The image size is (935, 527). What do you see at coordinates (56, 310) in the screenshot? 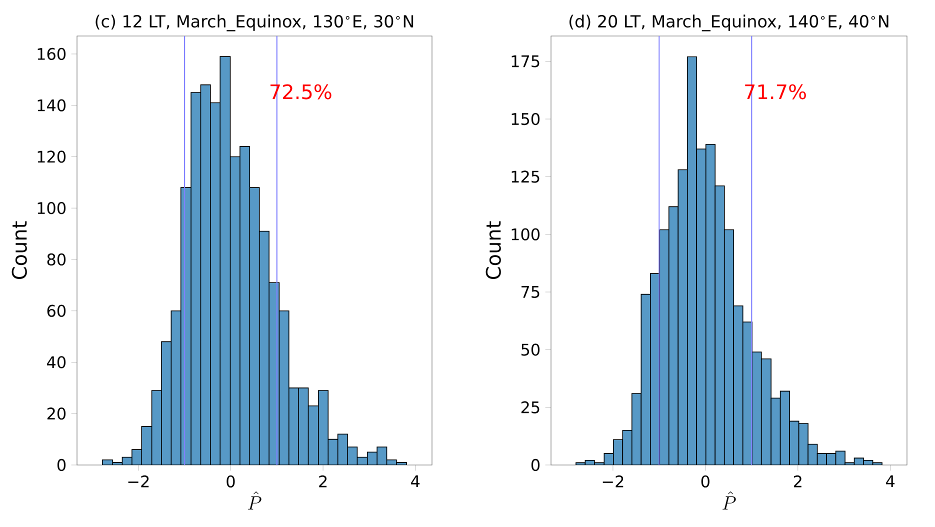
I see `y-tick-label: 60` at bounding box center [56, 310].